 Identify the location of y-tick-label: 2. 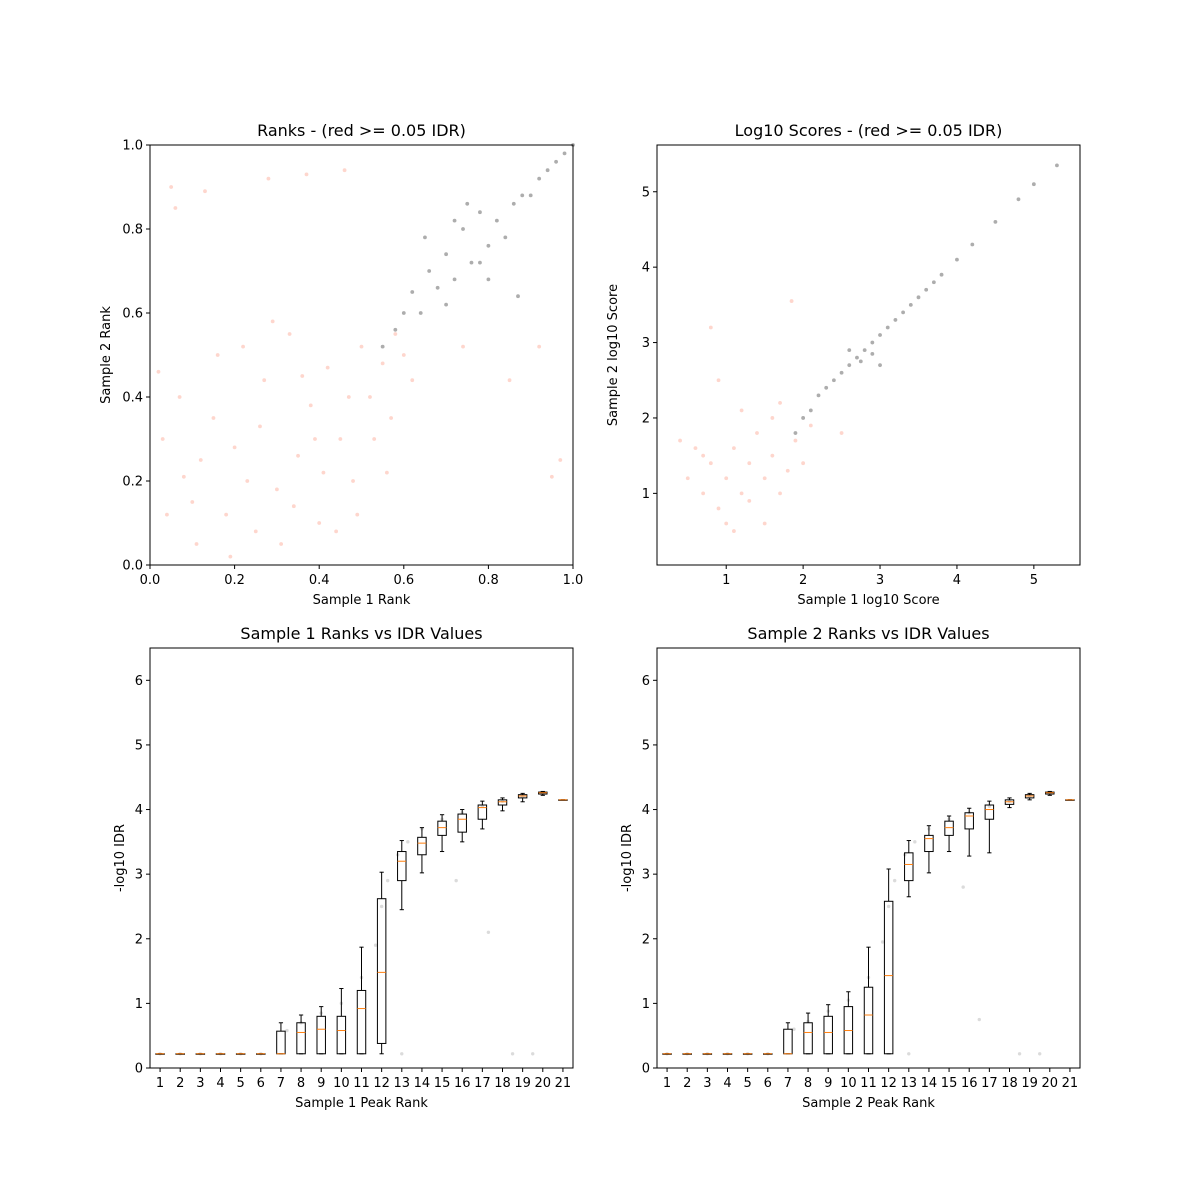
(646, 939).